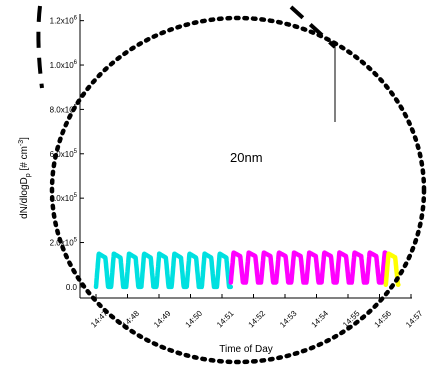  Describe the element at coordinates (414, 319) in the screenshot. I see `x-tick-label: 14:57` at that location.